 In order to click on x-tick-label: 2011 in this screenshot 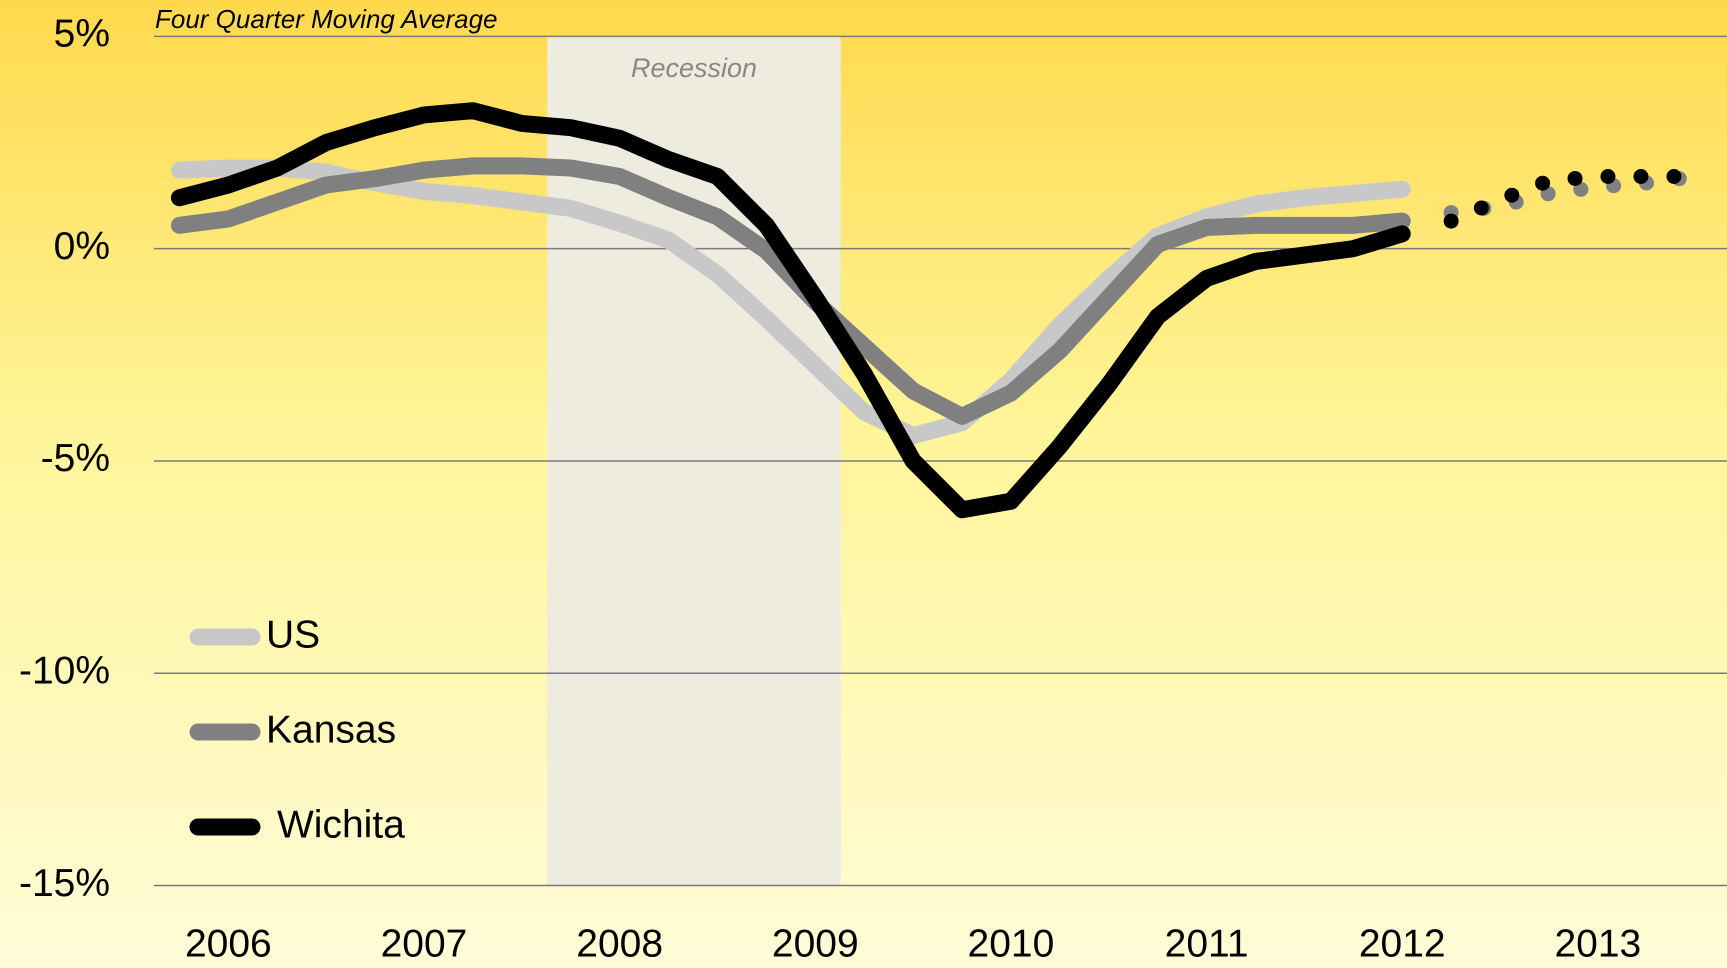, I will do `click(1207, 943)`.